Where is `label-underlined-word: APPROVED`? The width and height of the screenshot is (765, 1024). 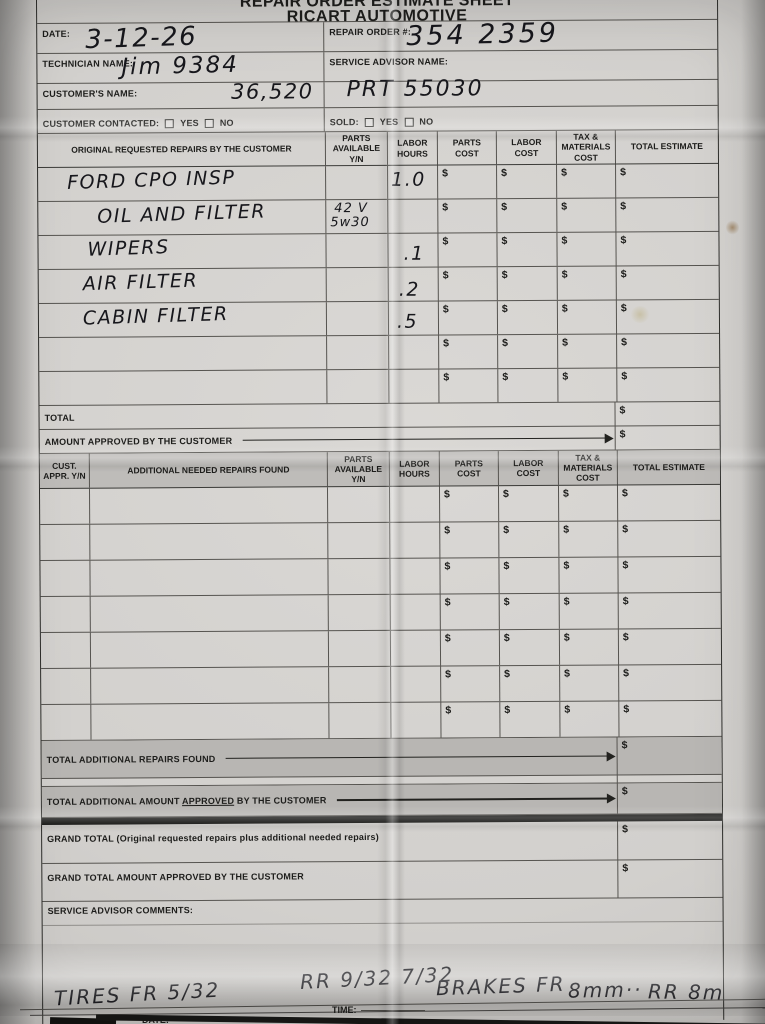
label-underlined-word: APPROVED is located at coordinates (208, 801).